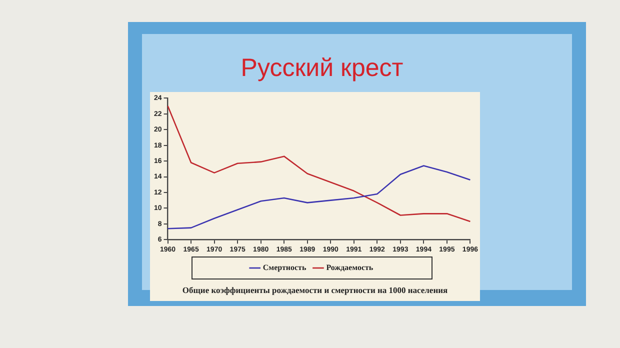  Describe the element at coordinates (322, 68) in the screenshot. I see `chart-title: Русский крест` at that location.